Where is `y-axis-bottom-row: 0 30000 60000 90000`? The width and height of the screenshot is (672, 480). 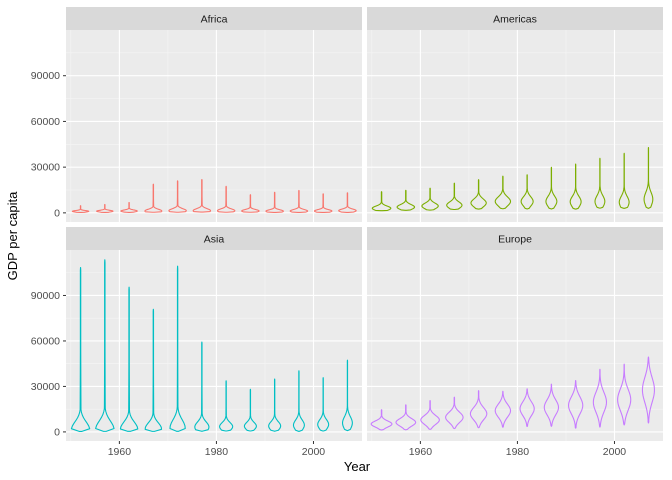 y-axis-bottom-row: 0 30000 60000 90000 is located at coordinates (48, 364).